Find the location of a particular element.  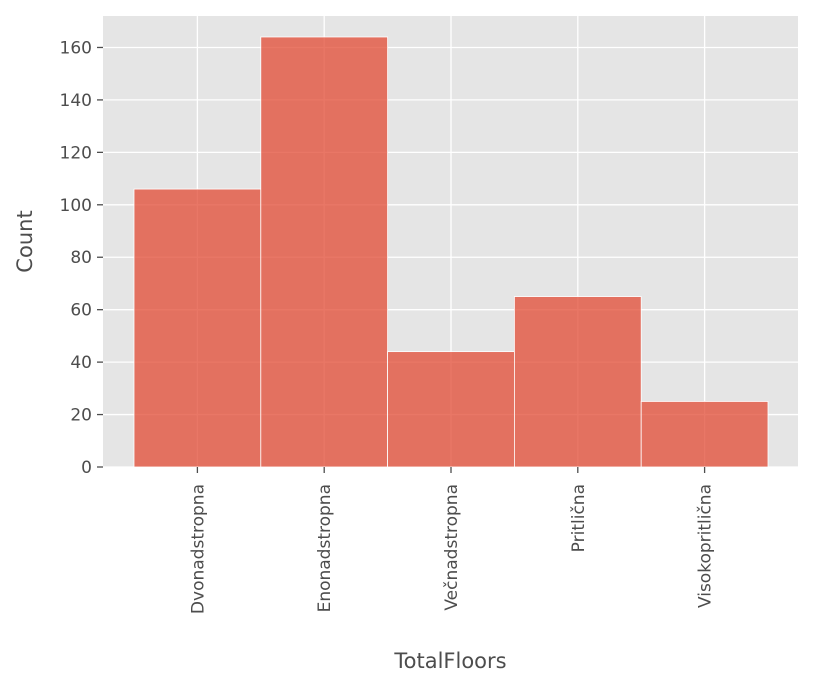

x-axis-label: TotalFloors is located at coordinates (449, 661).